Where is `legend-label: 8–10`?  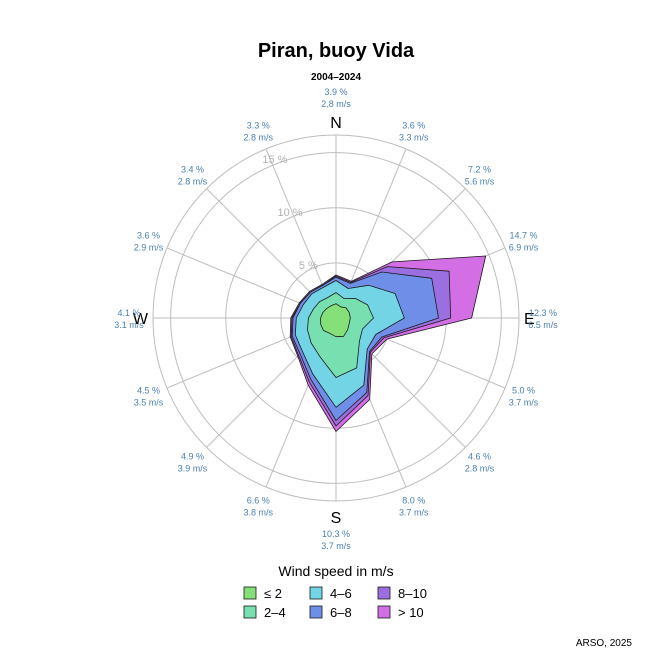
legend-label: 8–10 is located at coordinates (412, 593).